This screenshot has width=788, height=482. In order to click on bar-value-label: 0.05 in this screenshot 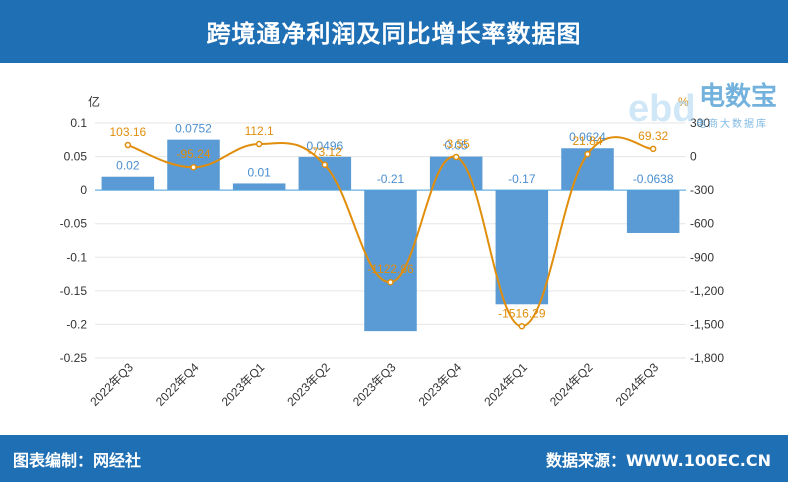, I will do `click(456, 146)`.